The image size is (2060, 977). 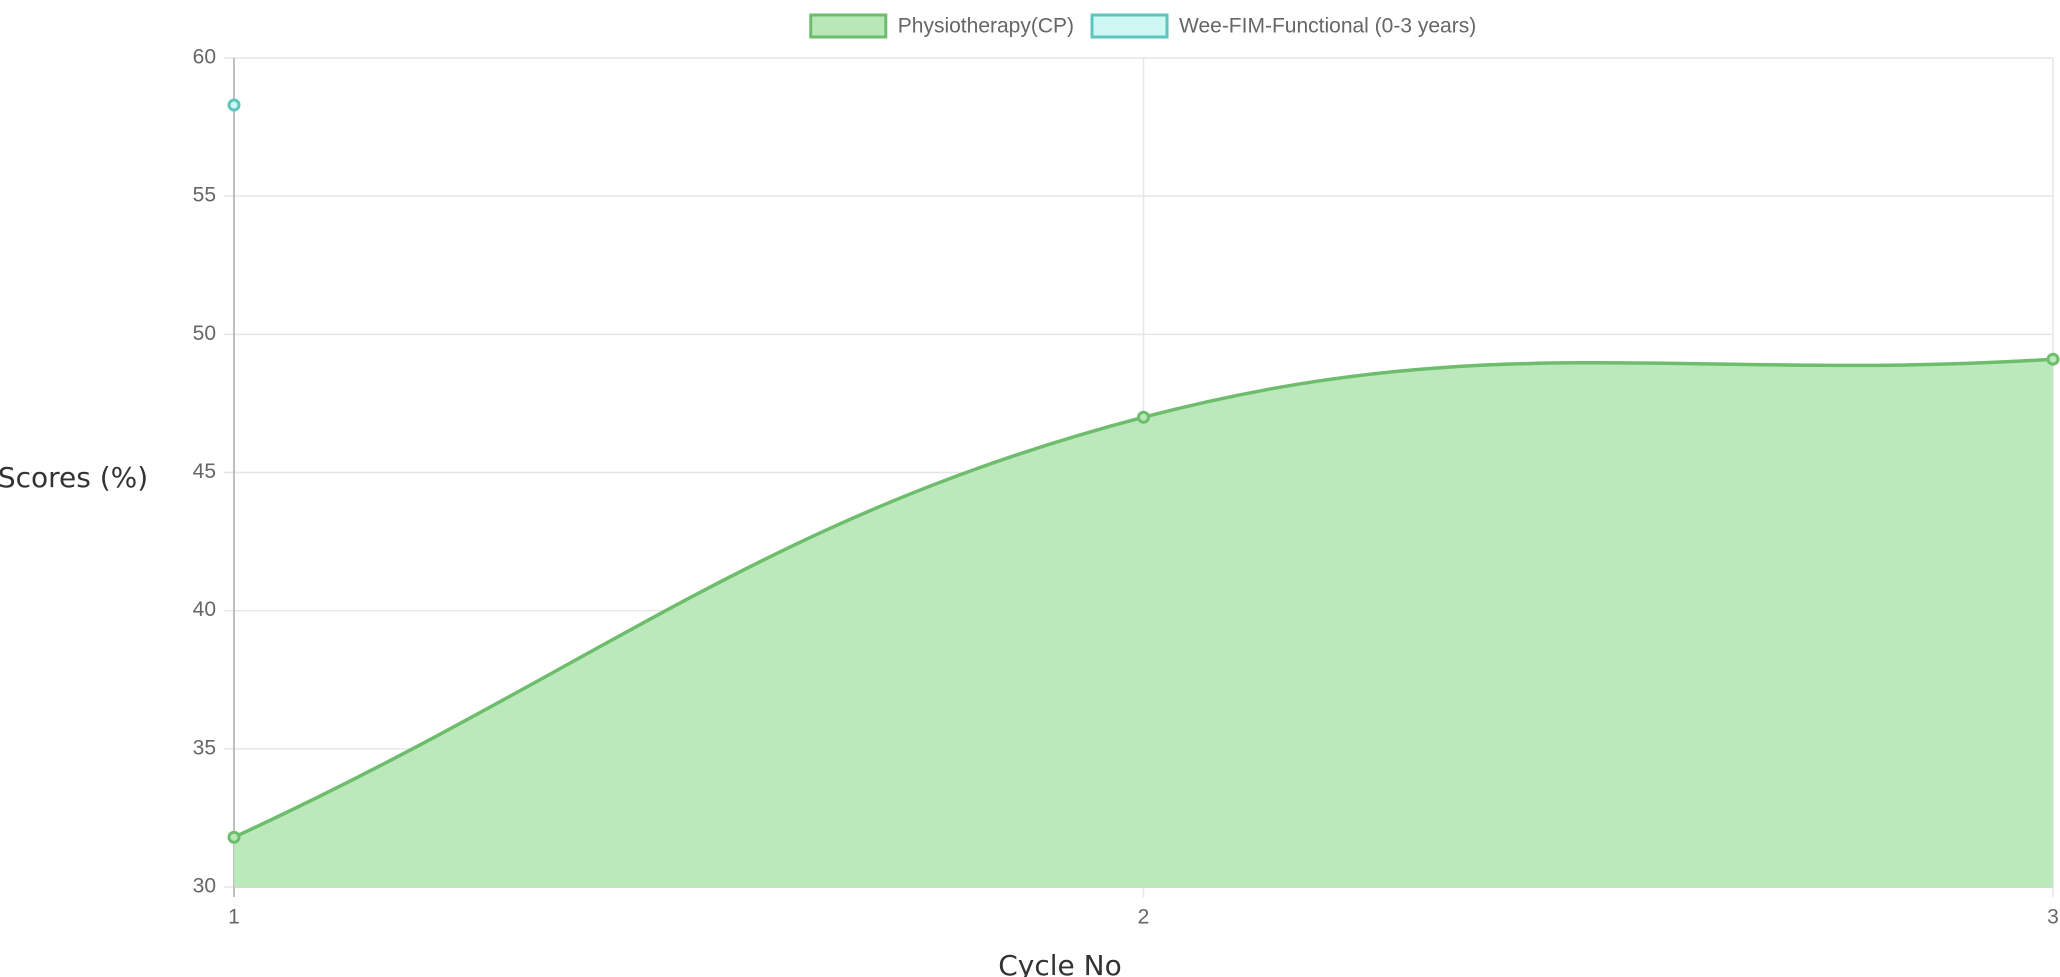 What do you see at coordinates (204, 471) in the screenshot?
I see `y-tick-label: 45` at bounding box center [204, 471].